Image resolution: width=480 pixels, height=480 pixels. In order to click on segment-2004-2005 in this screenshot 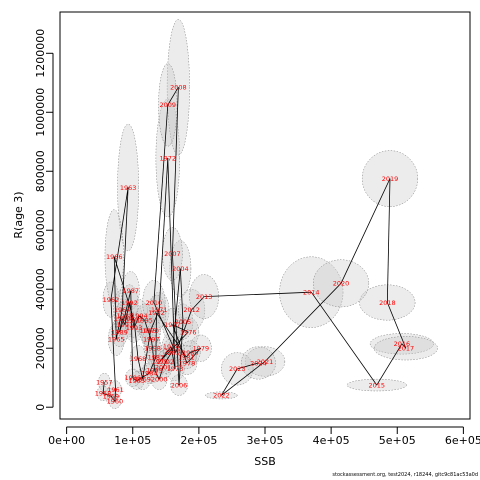, I will do `click(181, 295)`.